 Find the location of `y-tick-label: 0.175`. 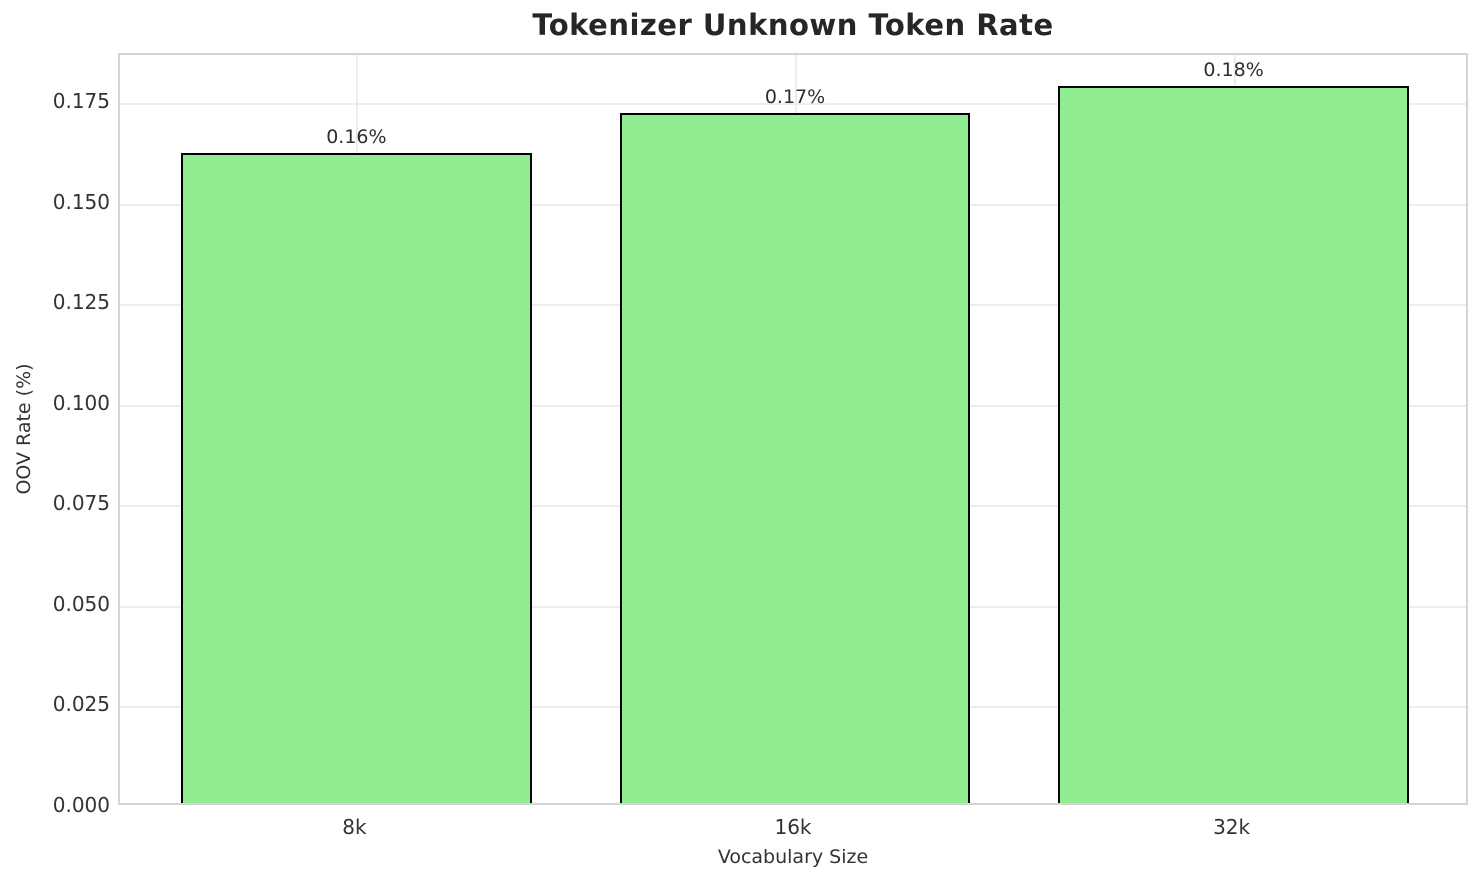

y-tick-label: 0.175 is located at coordinates (81, 101).